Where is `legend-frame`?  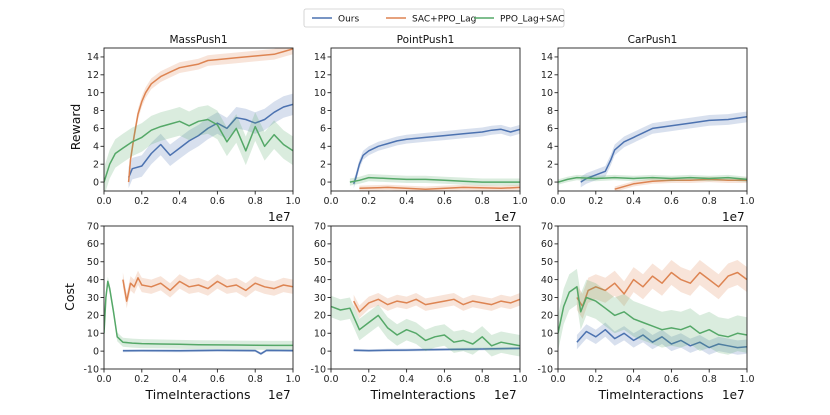
legend-frame is located at coordinates (434, 18).